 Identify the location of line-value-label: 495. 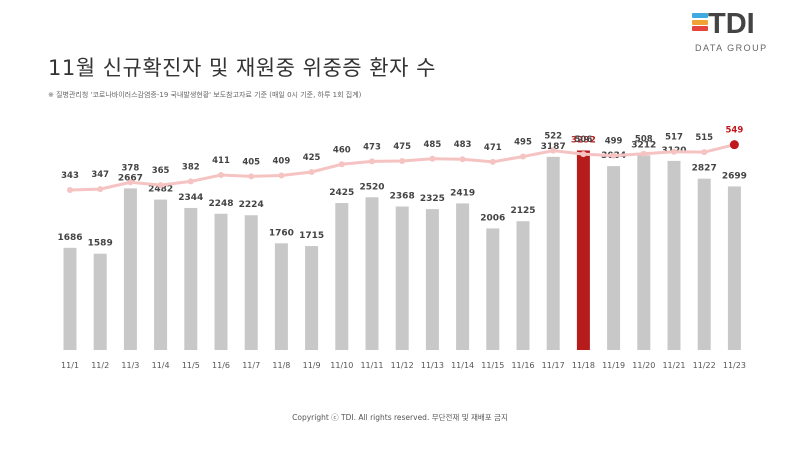
(523, 143).